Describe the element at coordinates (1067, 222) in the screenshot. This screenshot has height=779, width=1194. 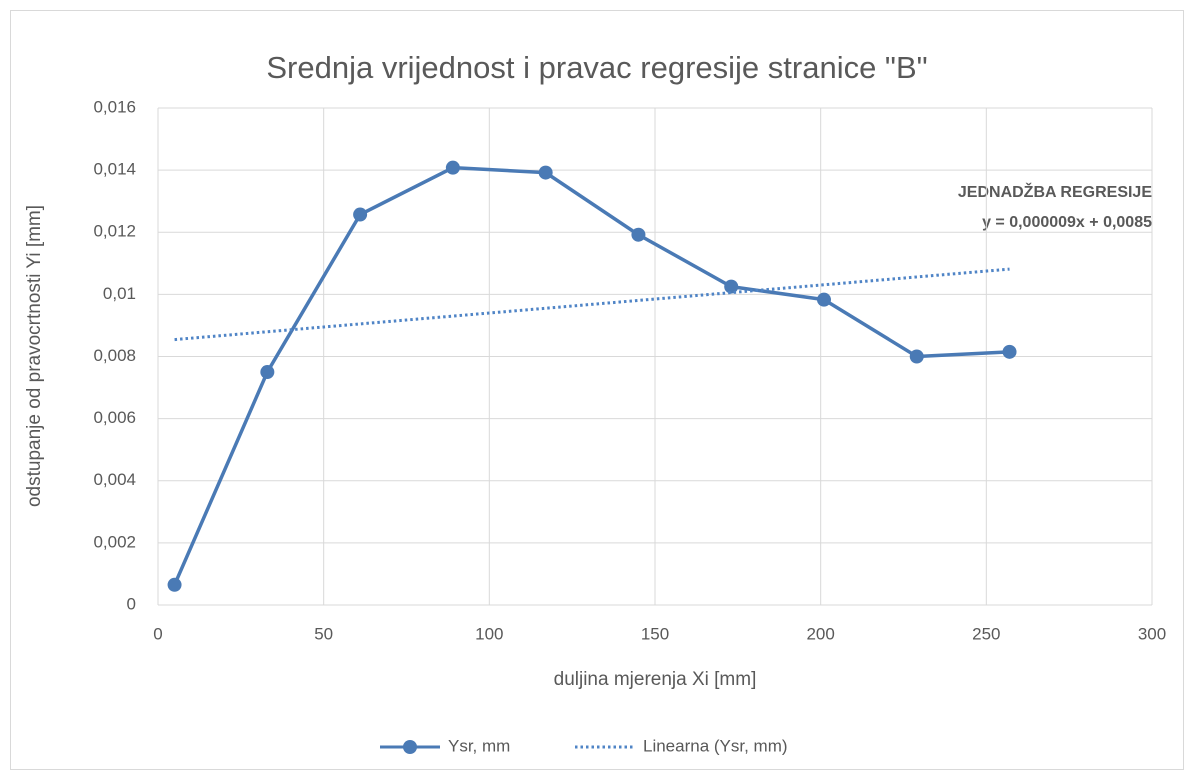
I see `annotation: y = 0,000009x + 0,0085` at that location.